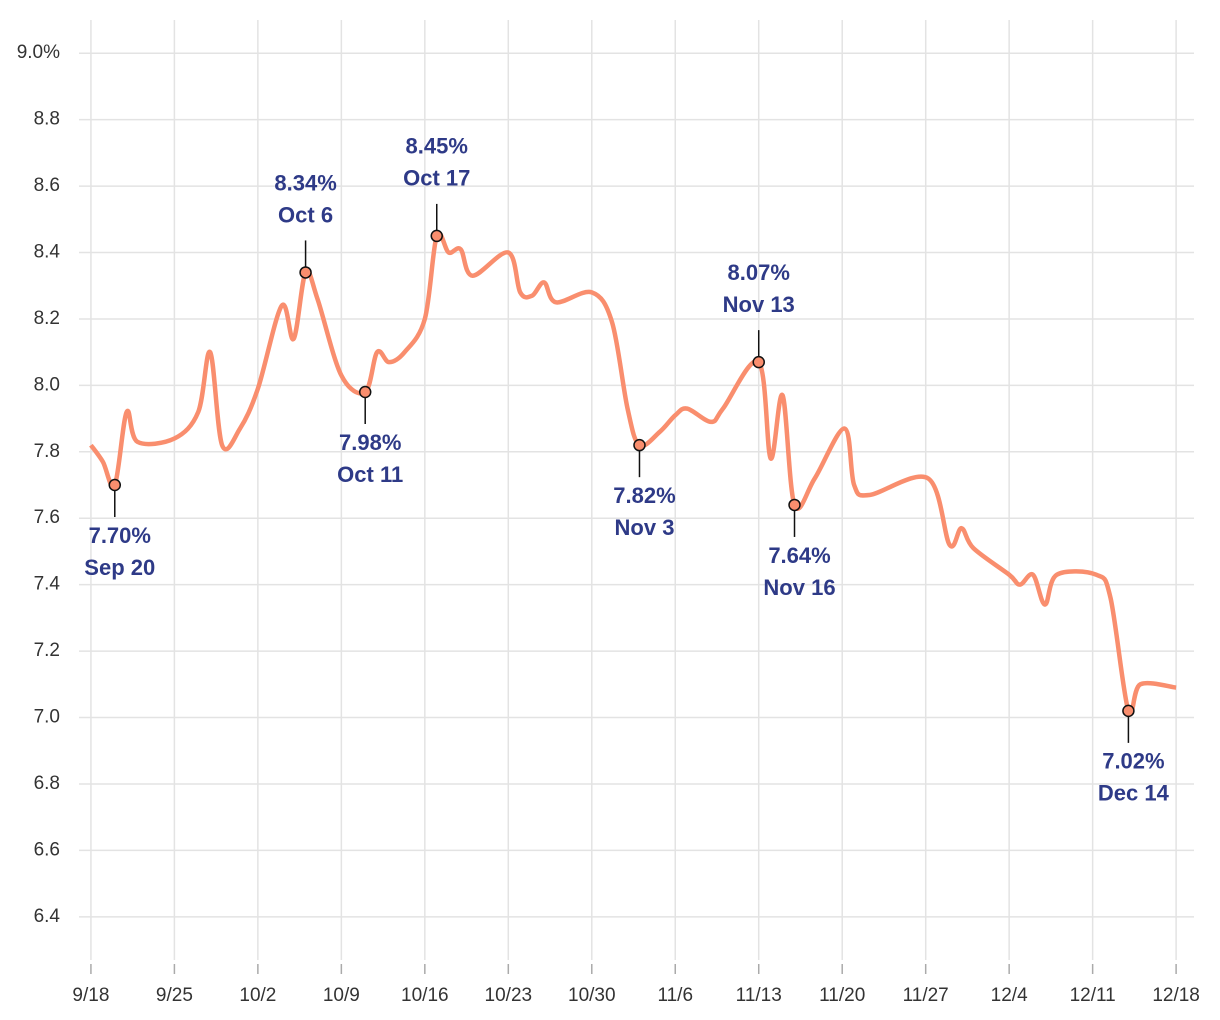  I want to click on x-tick-label: 12/4, so click(1009, 995).